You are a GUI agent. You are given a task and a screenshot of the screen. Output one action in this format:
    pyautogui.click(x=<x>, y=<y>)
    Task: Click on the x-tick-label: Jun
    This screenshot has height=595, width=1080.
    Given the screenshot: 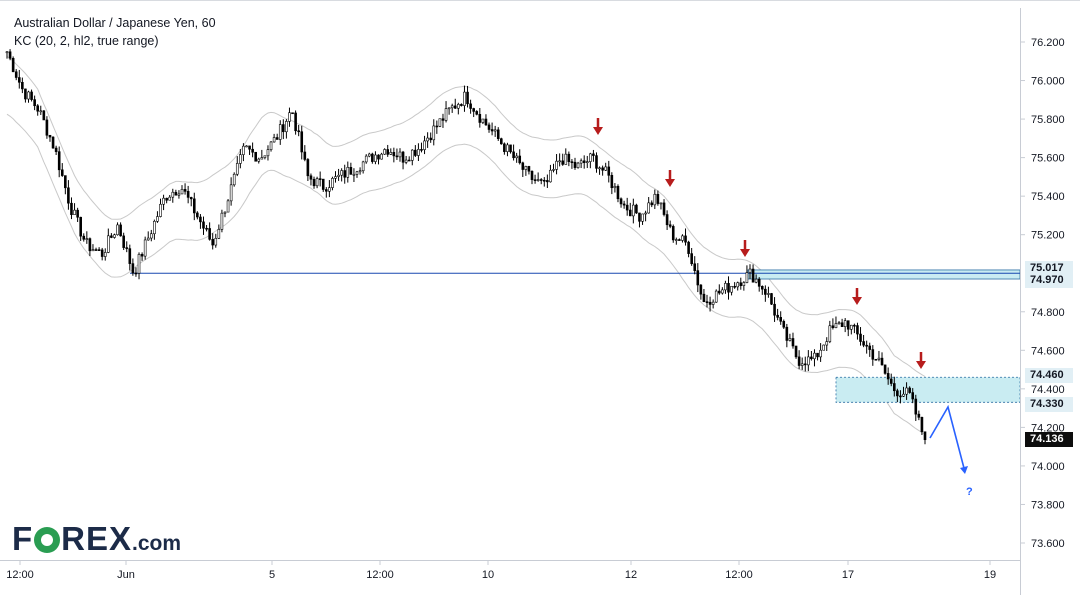 What is the action you would take?
    pyautogui.click(x=126, y=575)
    